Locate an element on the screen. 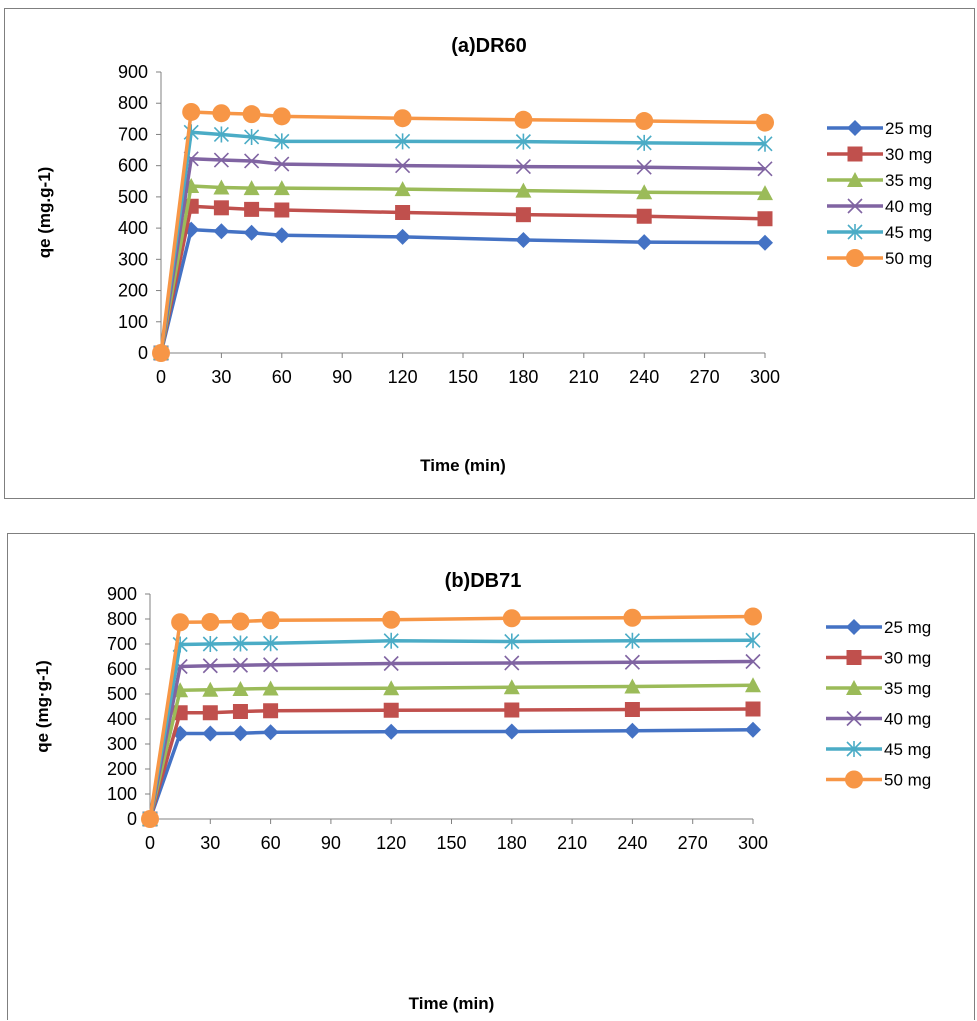 This screenshot has height=1021, width=977. x-tick-label: 240 is located at coordinates (632, 843).